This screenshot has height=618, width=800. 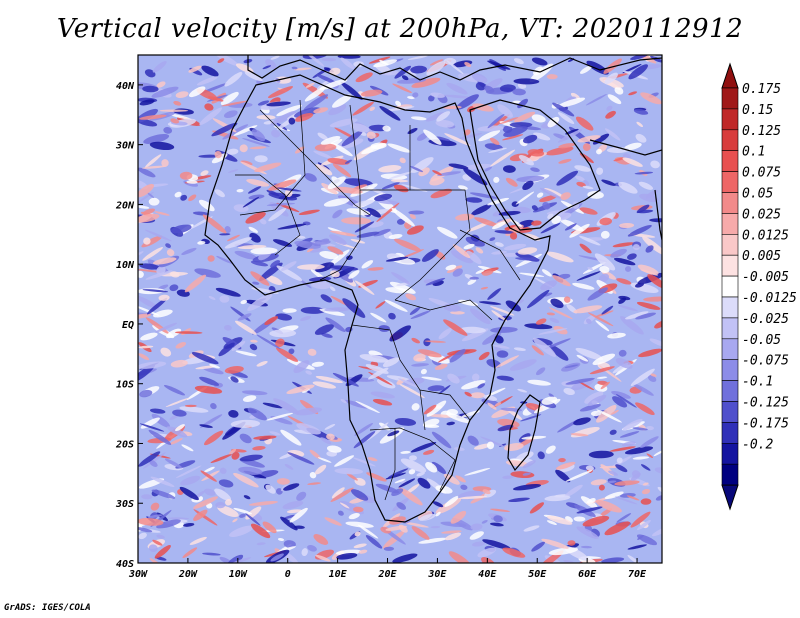 I want to click on india-coastline, so click(x=658, y=215).